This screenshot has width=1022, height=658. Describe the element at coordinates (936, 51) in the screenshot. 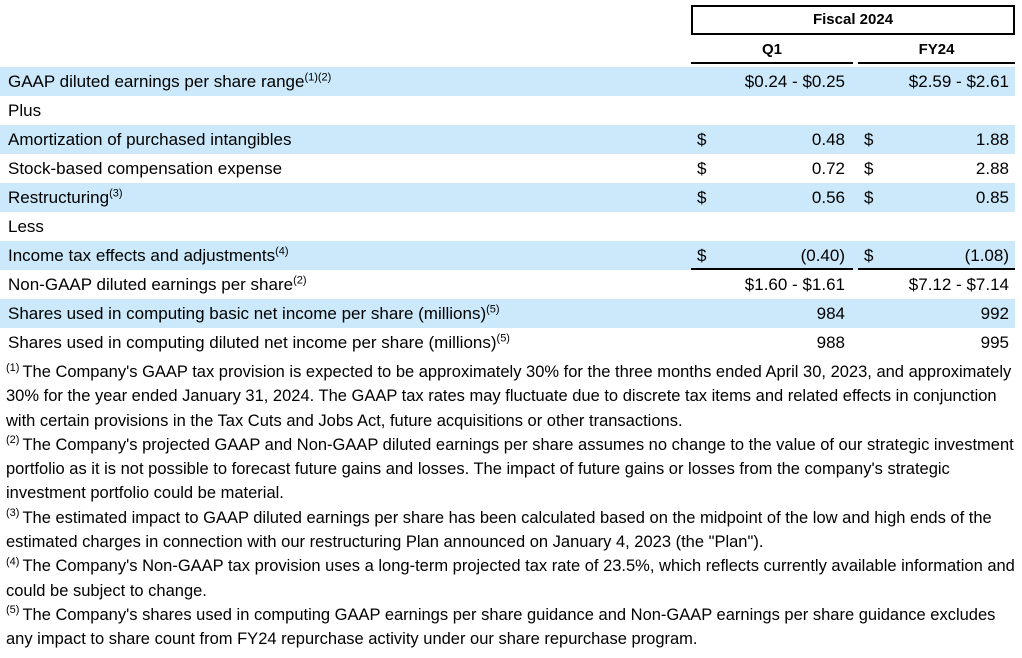

I see `fy24-column-header: FY24` at that location.